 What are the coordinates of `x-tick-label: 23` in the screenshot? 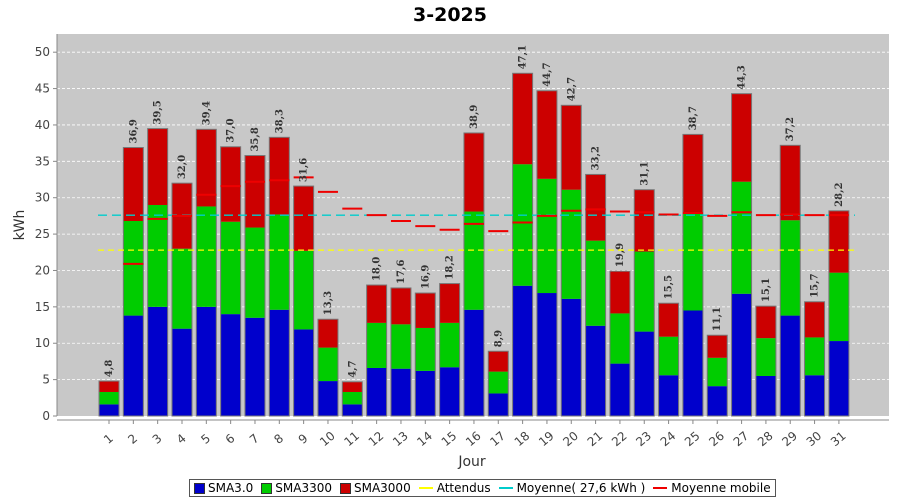 It's located at (643, 439).